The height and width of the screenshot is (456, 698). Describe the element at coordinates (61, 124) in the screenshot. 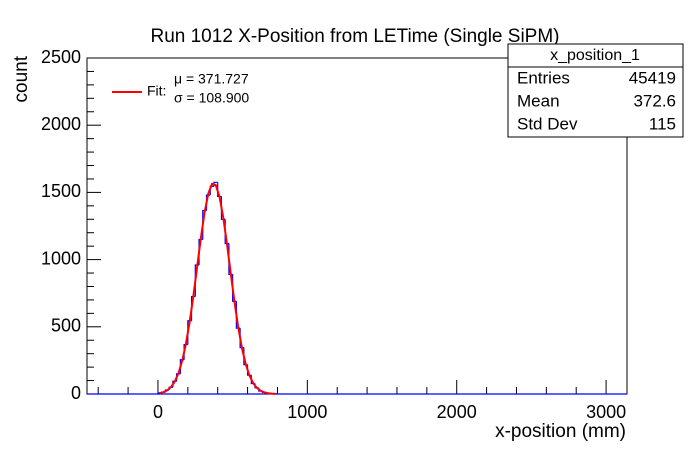

I see `y-tick-label: 2000` at that location.